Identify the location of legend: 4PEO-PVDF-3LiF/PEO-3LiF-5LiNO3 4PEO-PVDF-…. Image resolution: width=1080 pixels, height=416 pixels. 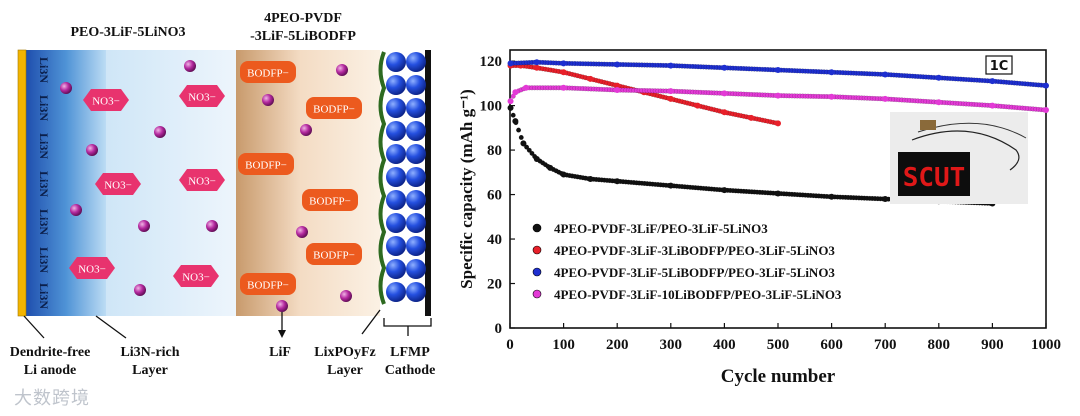
(687, 261).